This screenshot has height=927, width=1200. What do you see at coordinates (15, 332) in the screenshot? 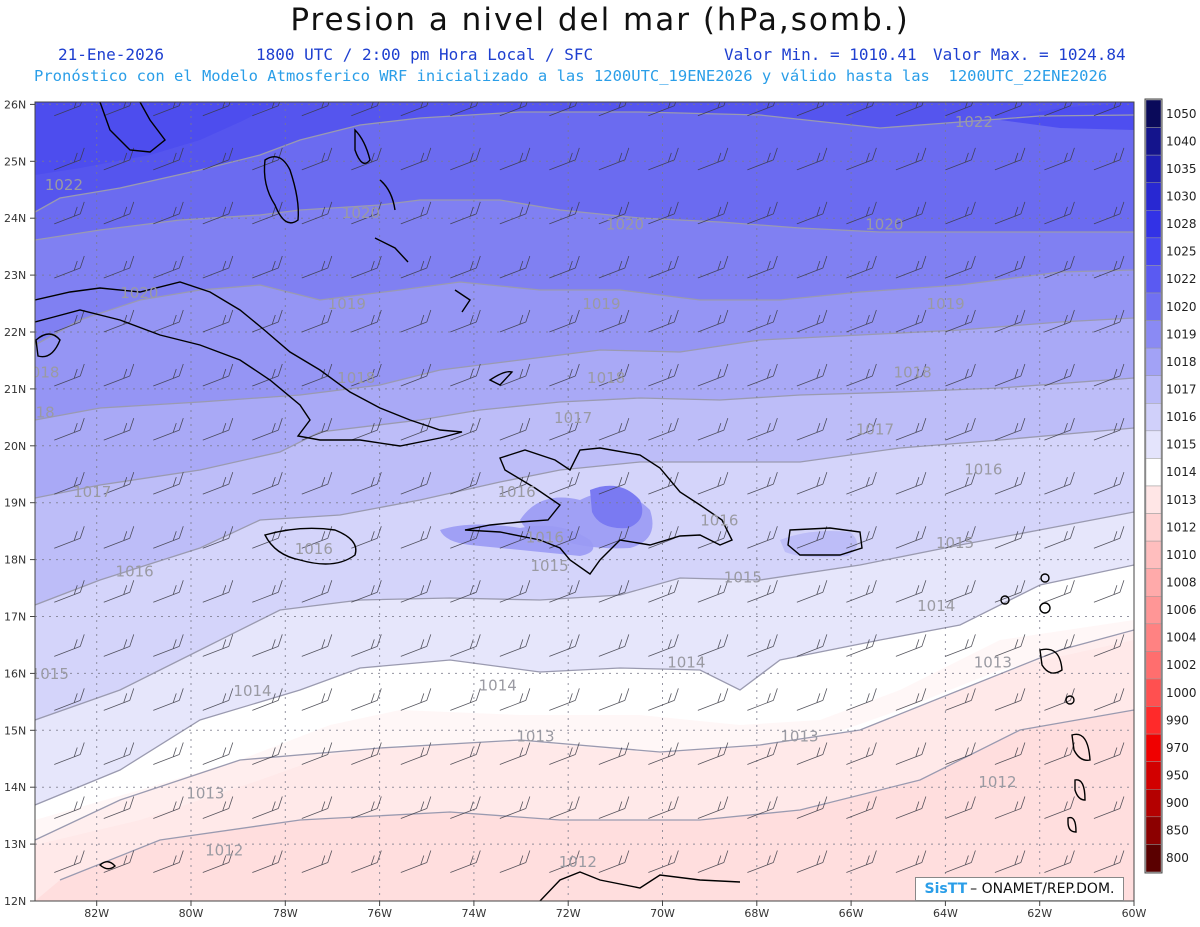
I see `lat-tick-label: 22N` at bounding box center [15, 332].